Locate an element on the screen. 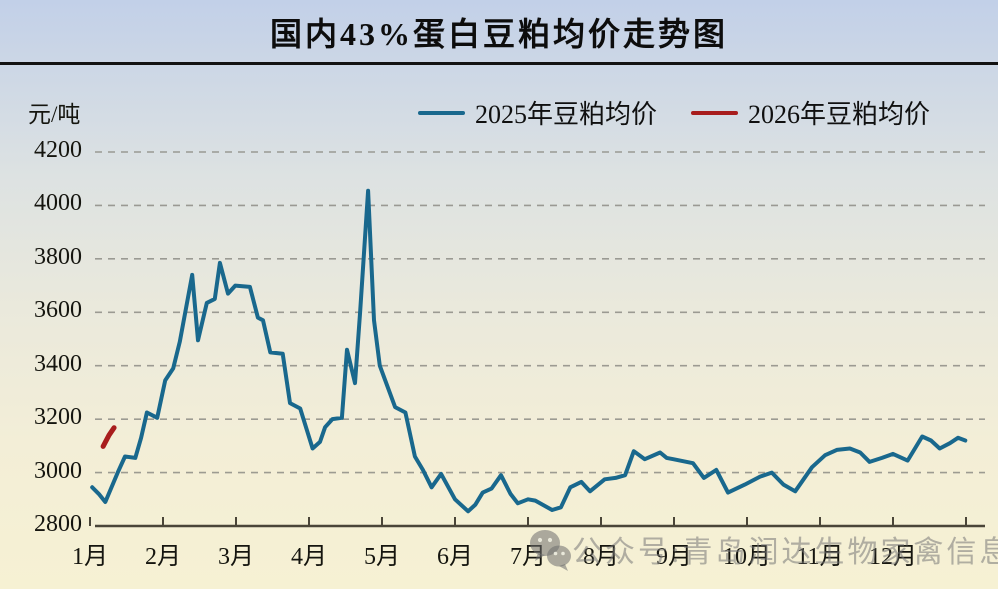 This screenshot has width=998, height=589. legend-line-swatch-2025 is located at coordinates (441, 112).